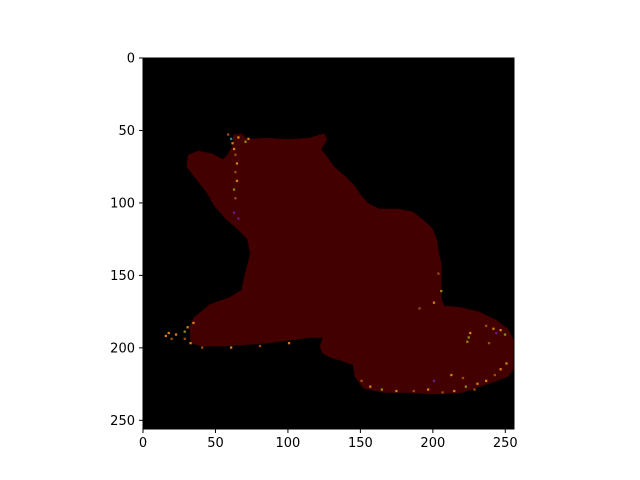 This screenshot has width=640, height=480. Describe the element at coordinates (126, 131) in the screenshot. I see `y-tick-label: 50` at that location.